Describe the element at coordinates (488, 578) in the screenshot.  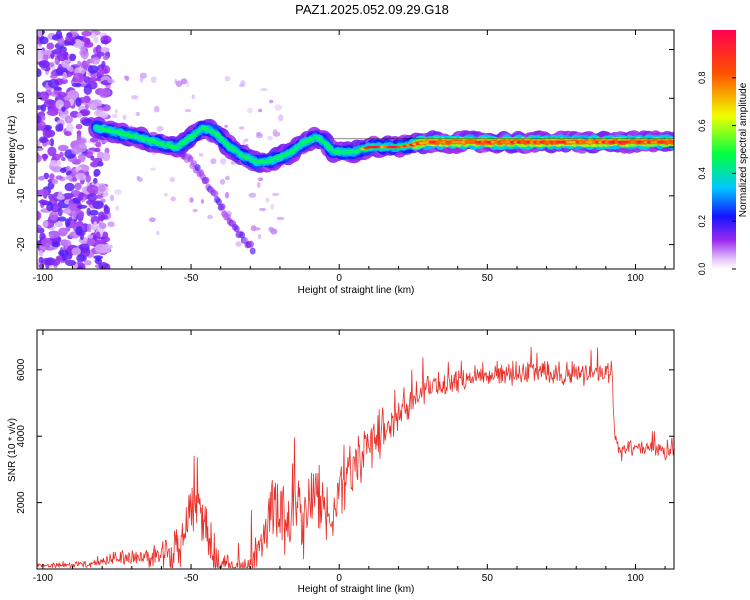
I see `x-tick-label: 50` at that location.